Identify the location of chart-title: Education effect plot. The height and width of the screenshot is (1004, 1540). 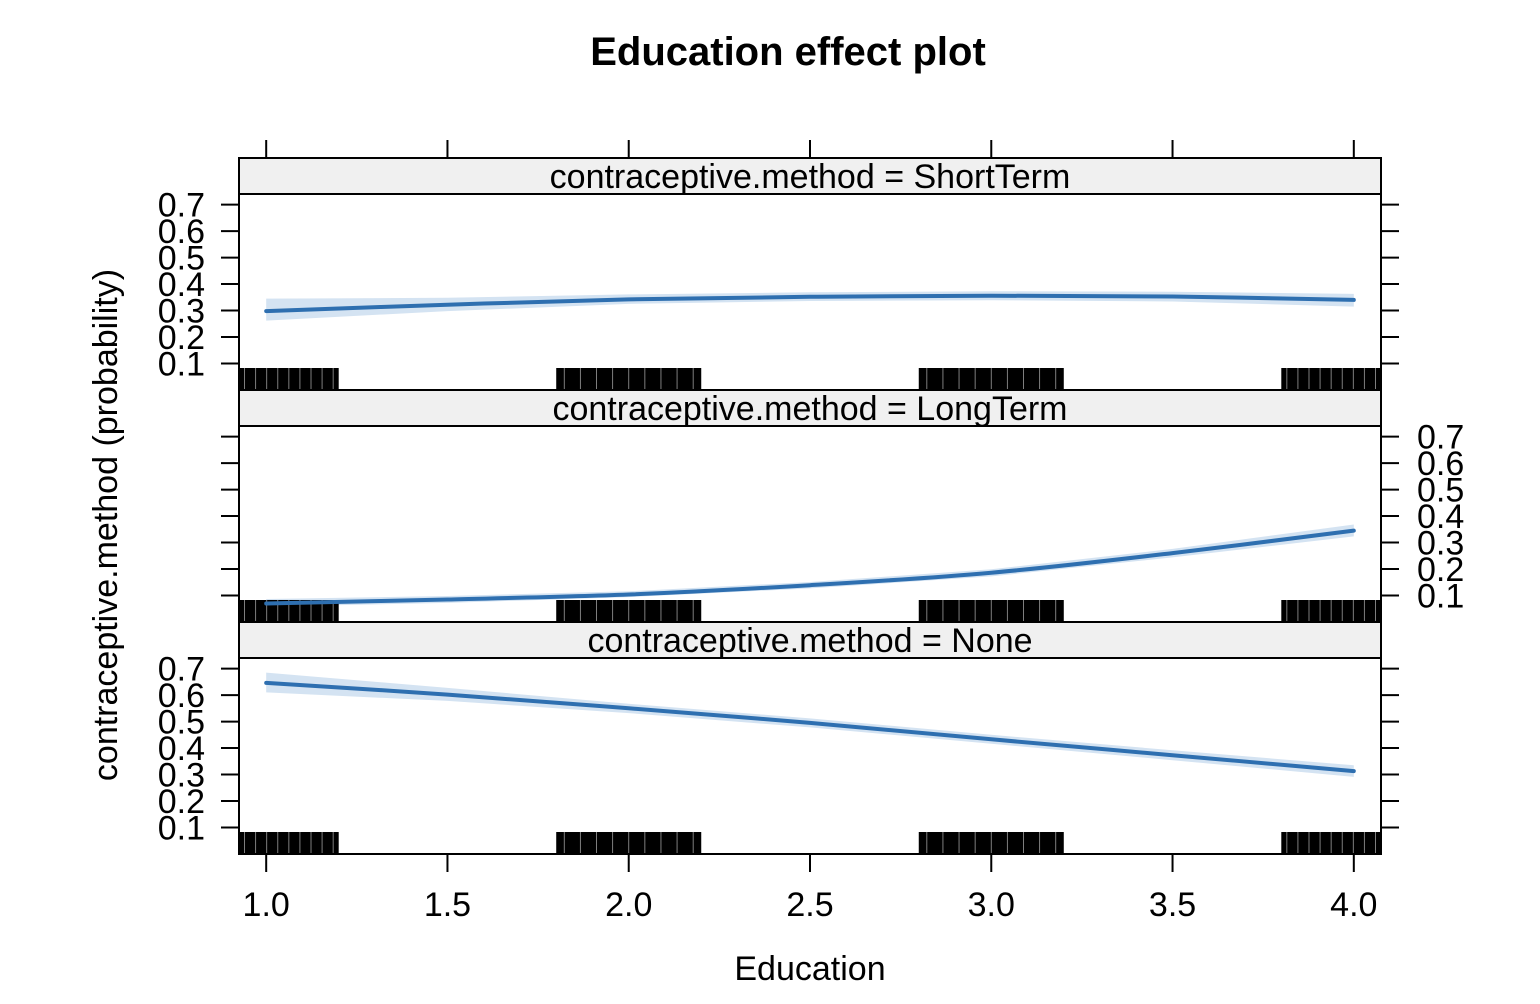
(788, 52).